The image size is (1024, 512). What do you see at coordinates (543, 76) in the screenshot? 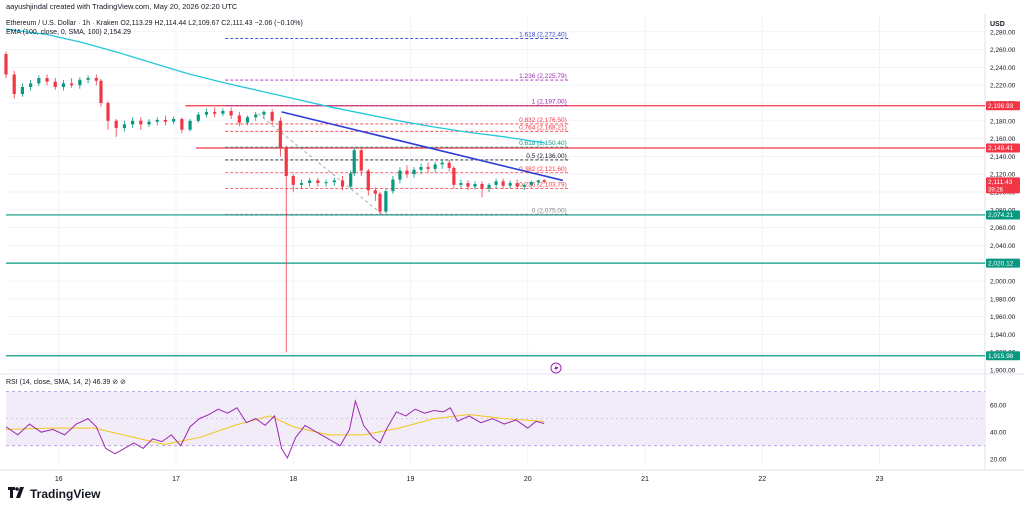
I see `fib-level-label: 1.236 (2,225.79)` at bounding box center [543, 76].